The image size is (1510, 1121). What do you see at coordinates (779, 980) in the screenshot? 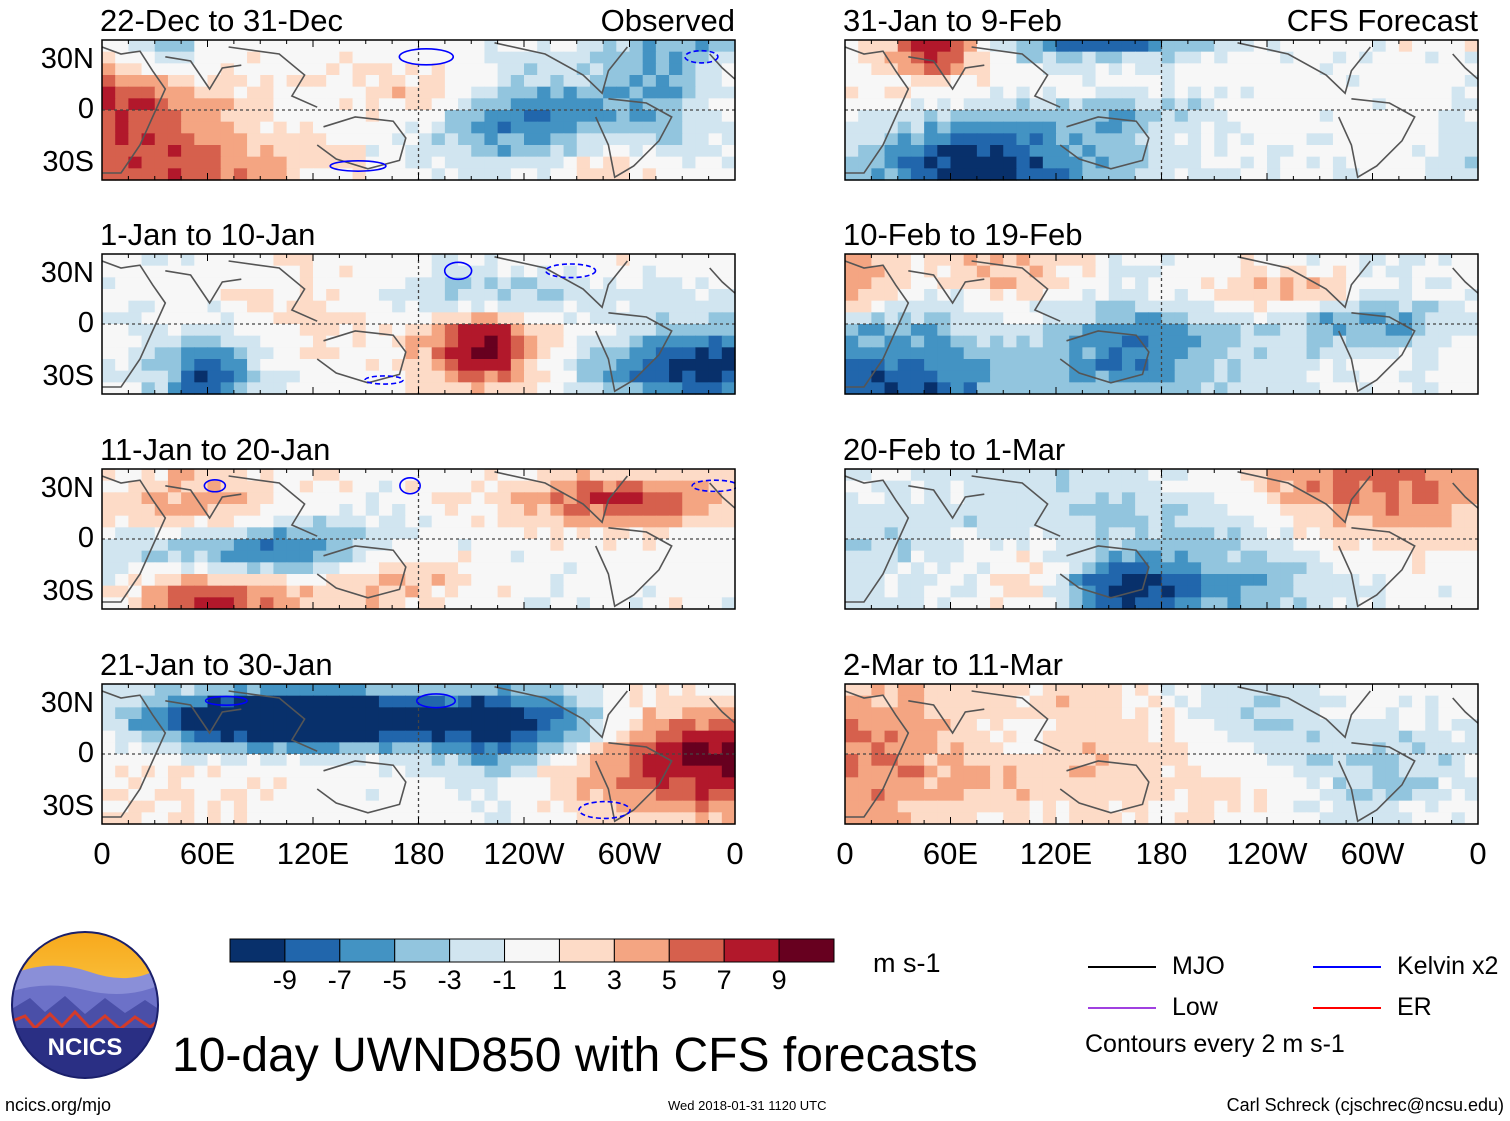
I see `colorbar-tick-label: 9` at bounding box center [779, 980].